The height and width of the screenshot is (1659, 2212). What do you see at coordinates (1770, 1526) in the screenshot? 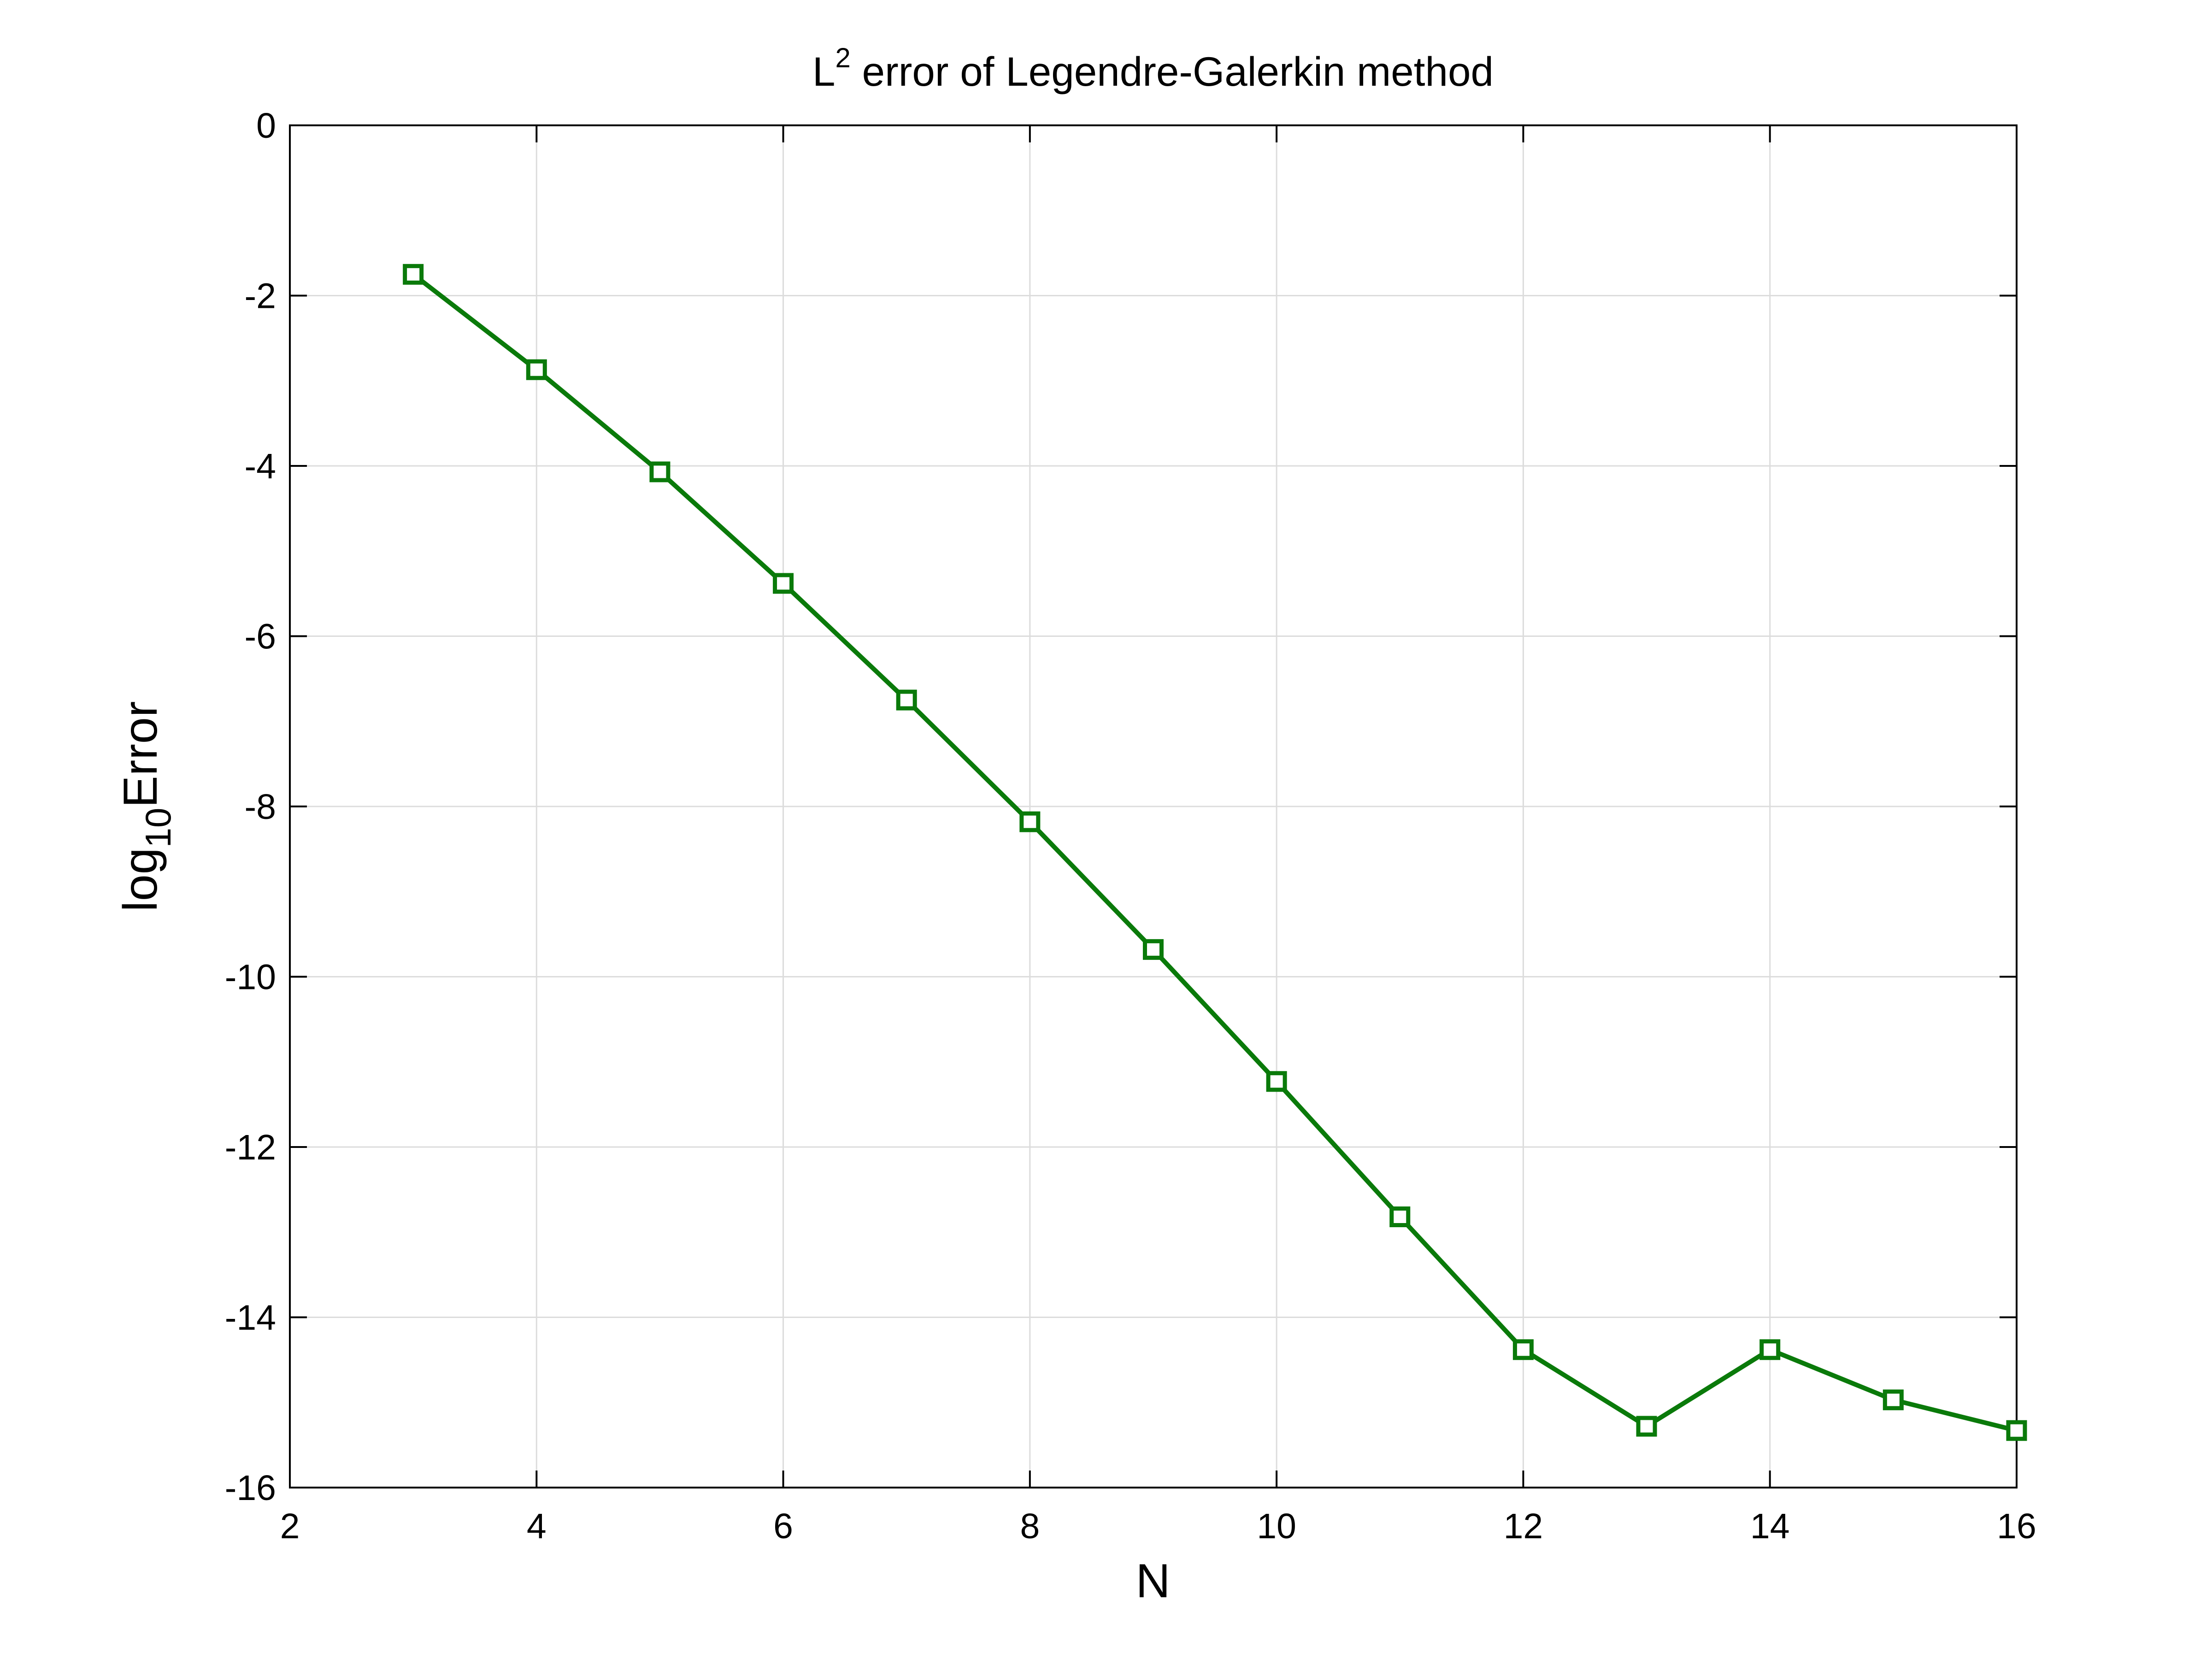
I see `x-tick-label: 14` at bounding box center [1770, 1526].